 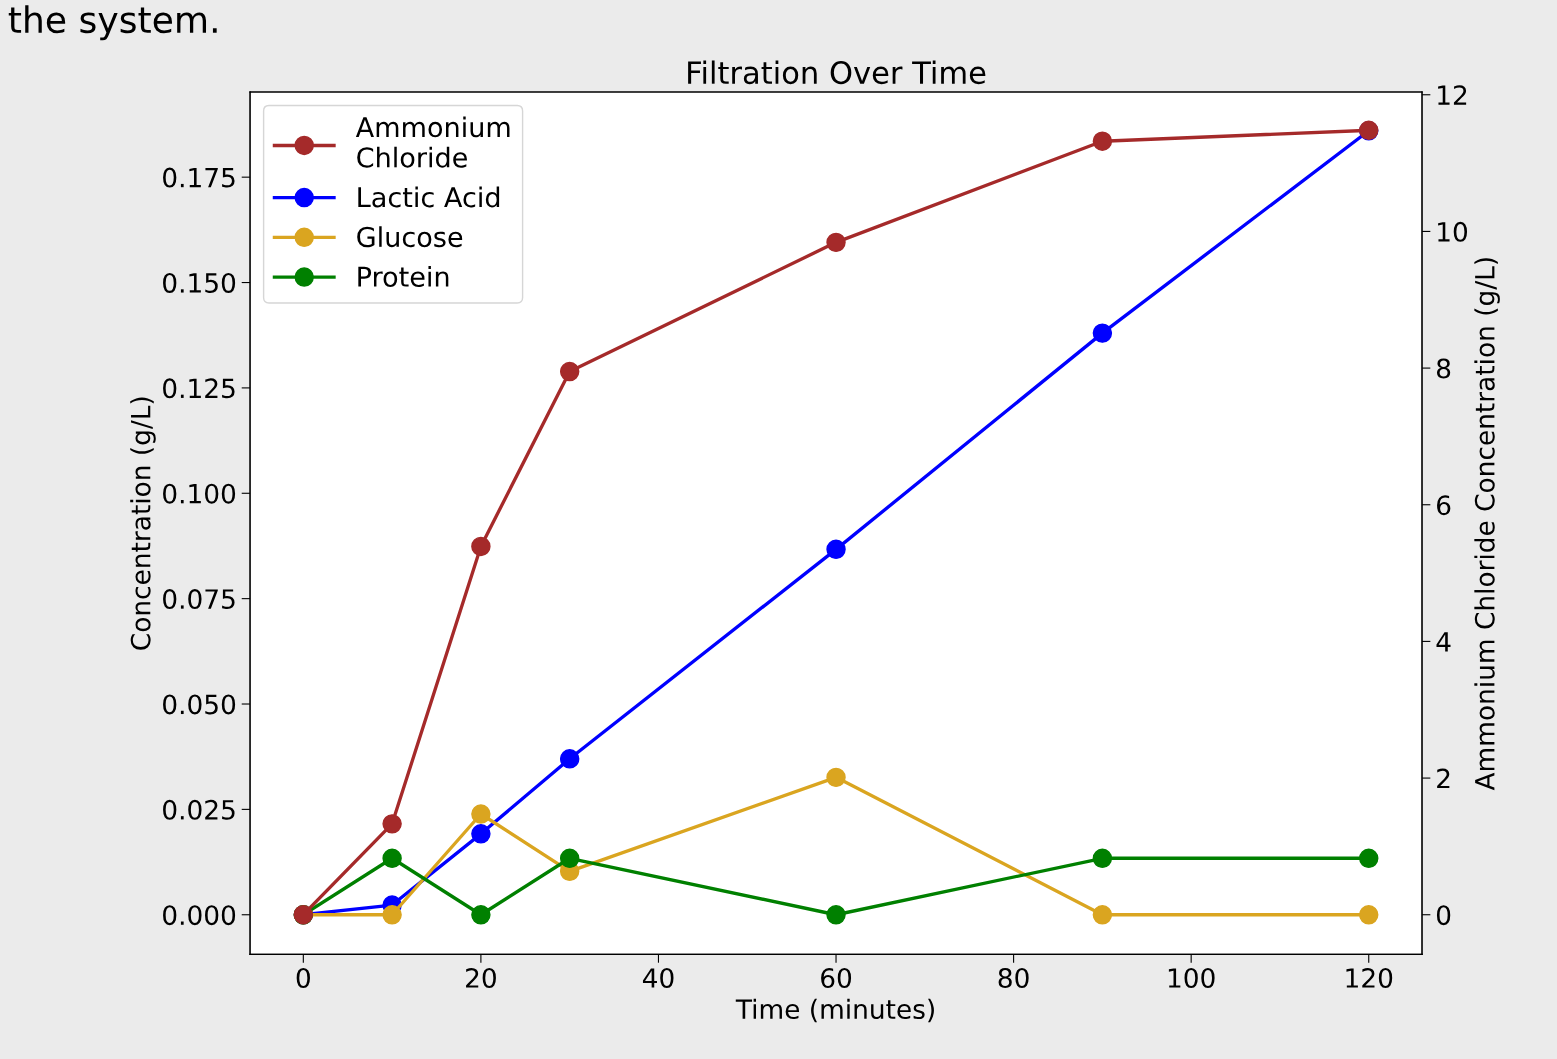 I want to click on y2-tick-label: 4, so click(x=1443, y=642).